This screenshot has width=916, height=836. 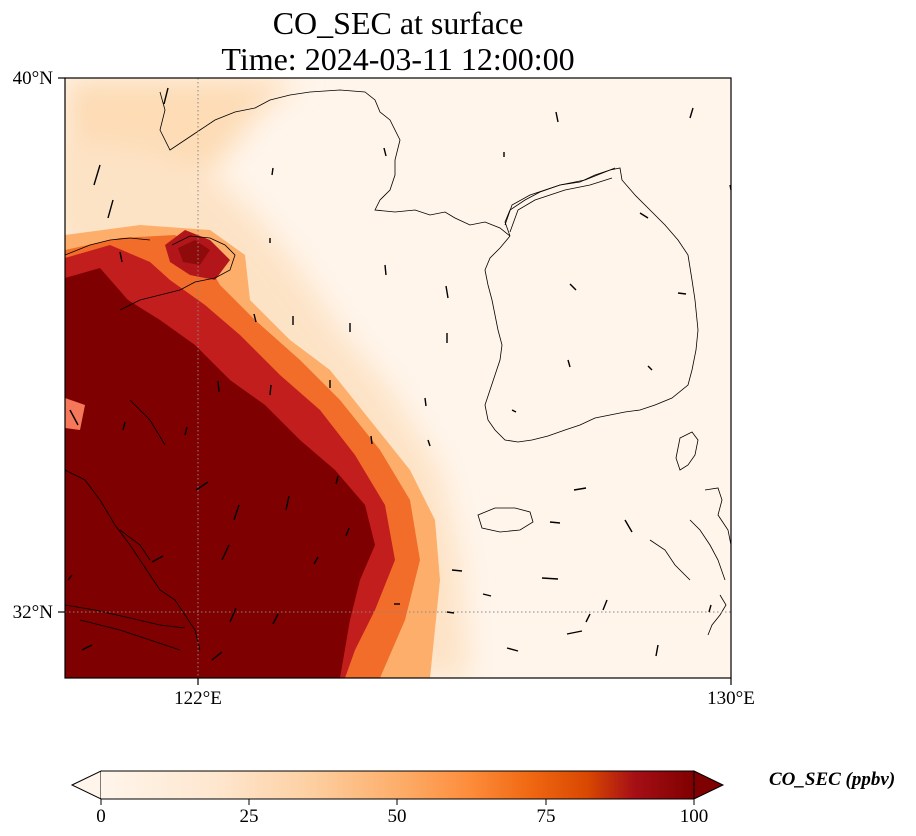 I want to click on colorbar-gradient, so click(x=397, y=785).